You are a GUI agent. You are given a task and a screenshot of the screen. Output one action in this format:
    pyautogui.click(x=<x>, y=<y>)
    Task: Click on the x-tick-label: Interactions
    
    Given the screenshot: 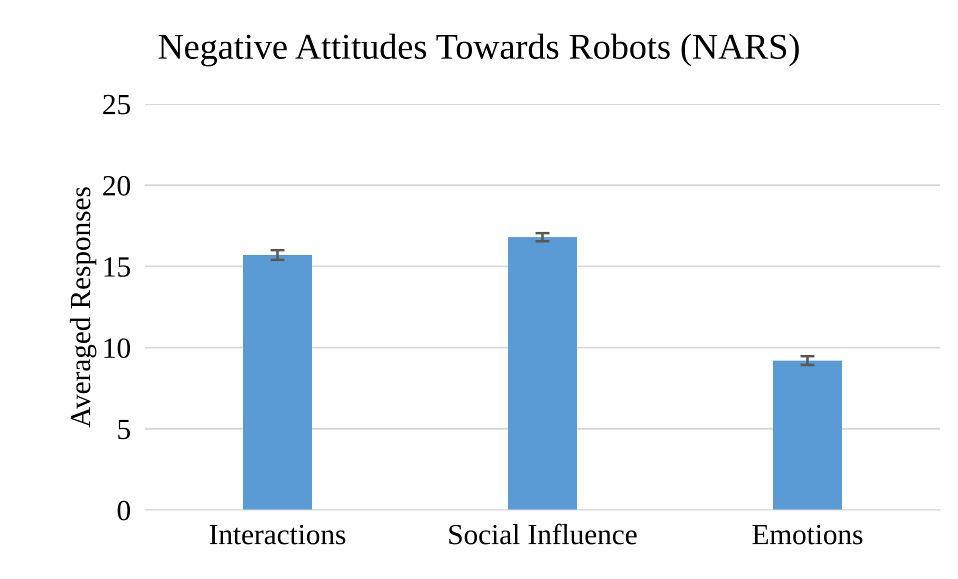 What is the action you would take?
    pyautogui.click(x=278, y=534)
    